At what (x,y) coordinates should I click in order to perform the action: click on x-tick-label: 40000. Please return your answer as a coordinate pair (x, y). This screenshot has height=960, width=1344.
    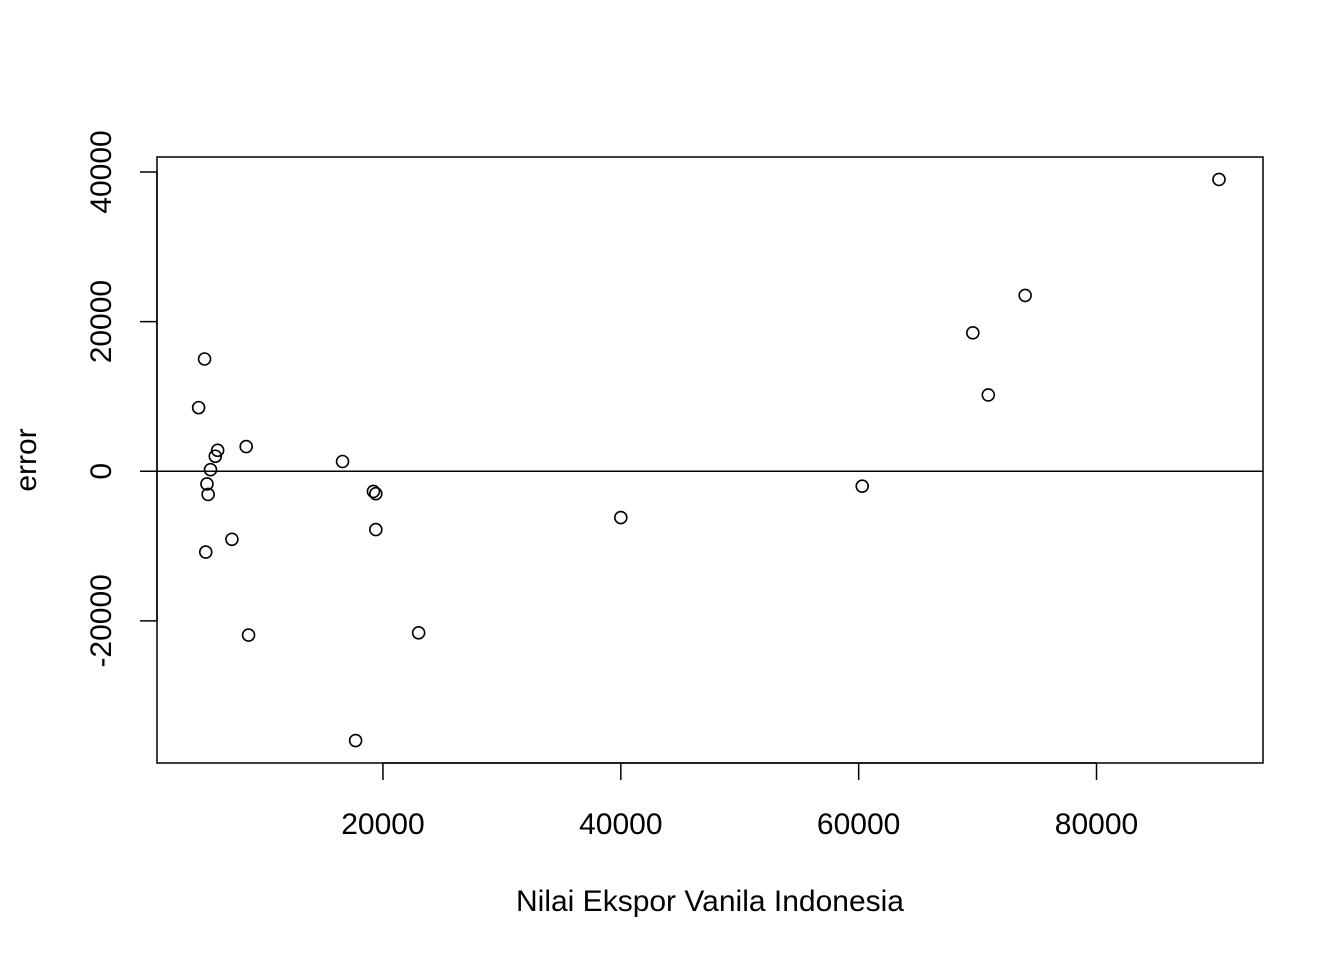
    Looking at the image, I should click on (620, 824).